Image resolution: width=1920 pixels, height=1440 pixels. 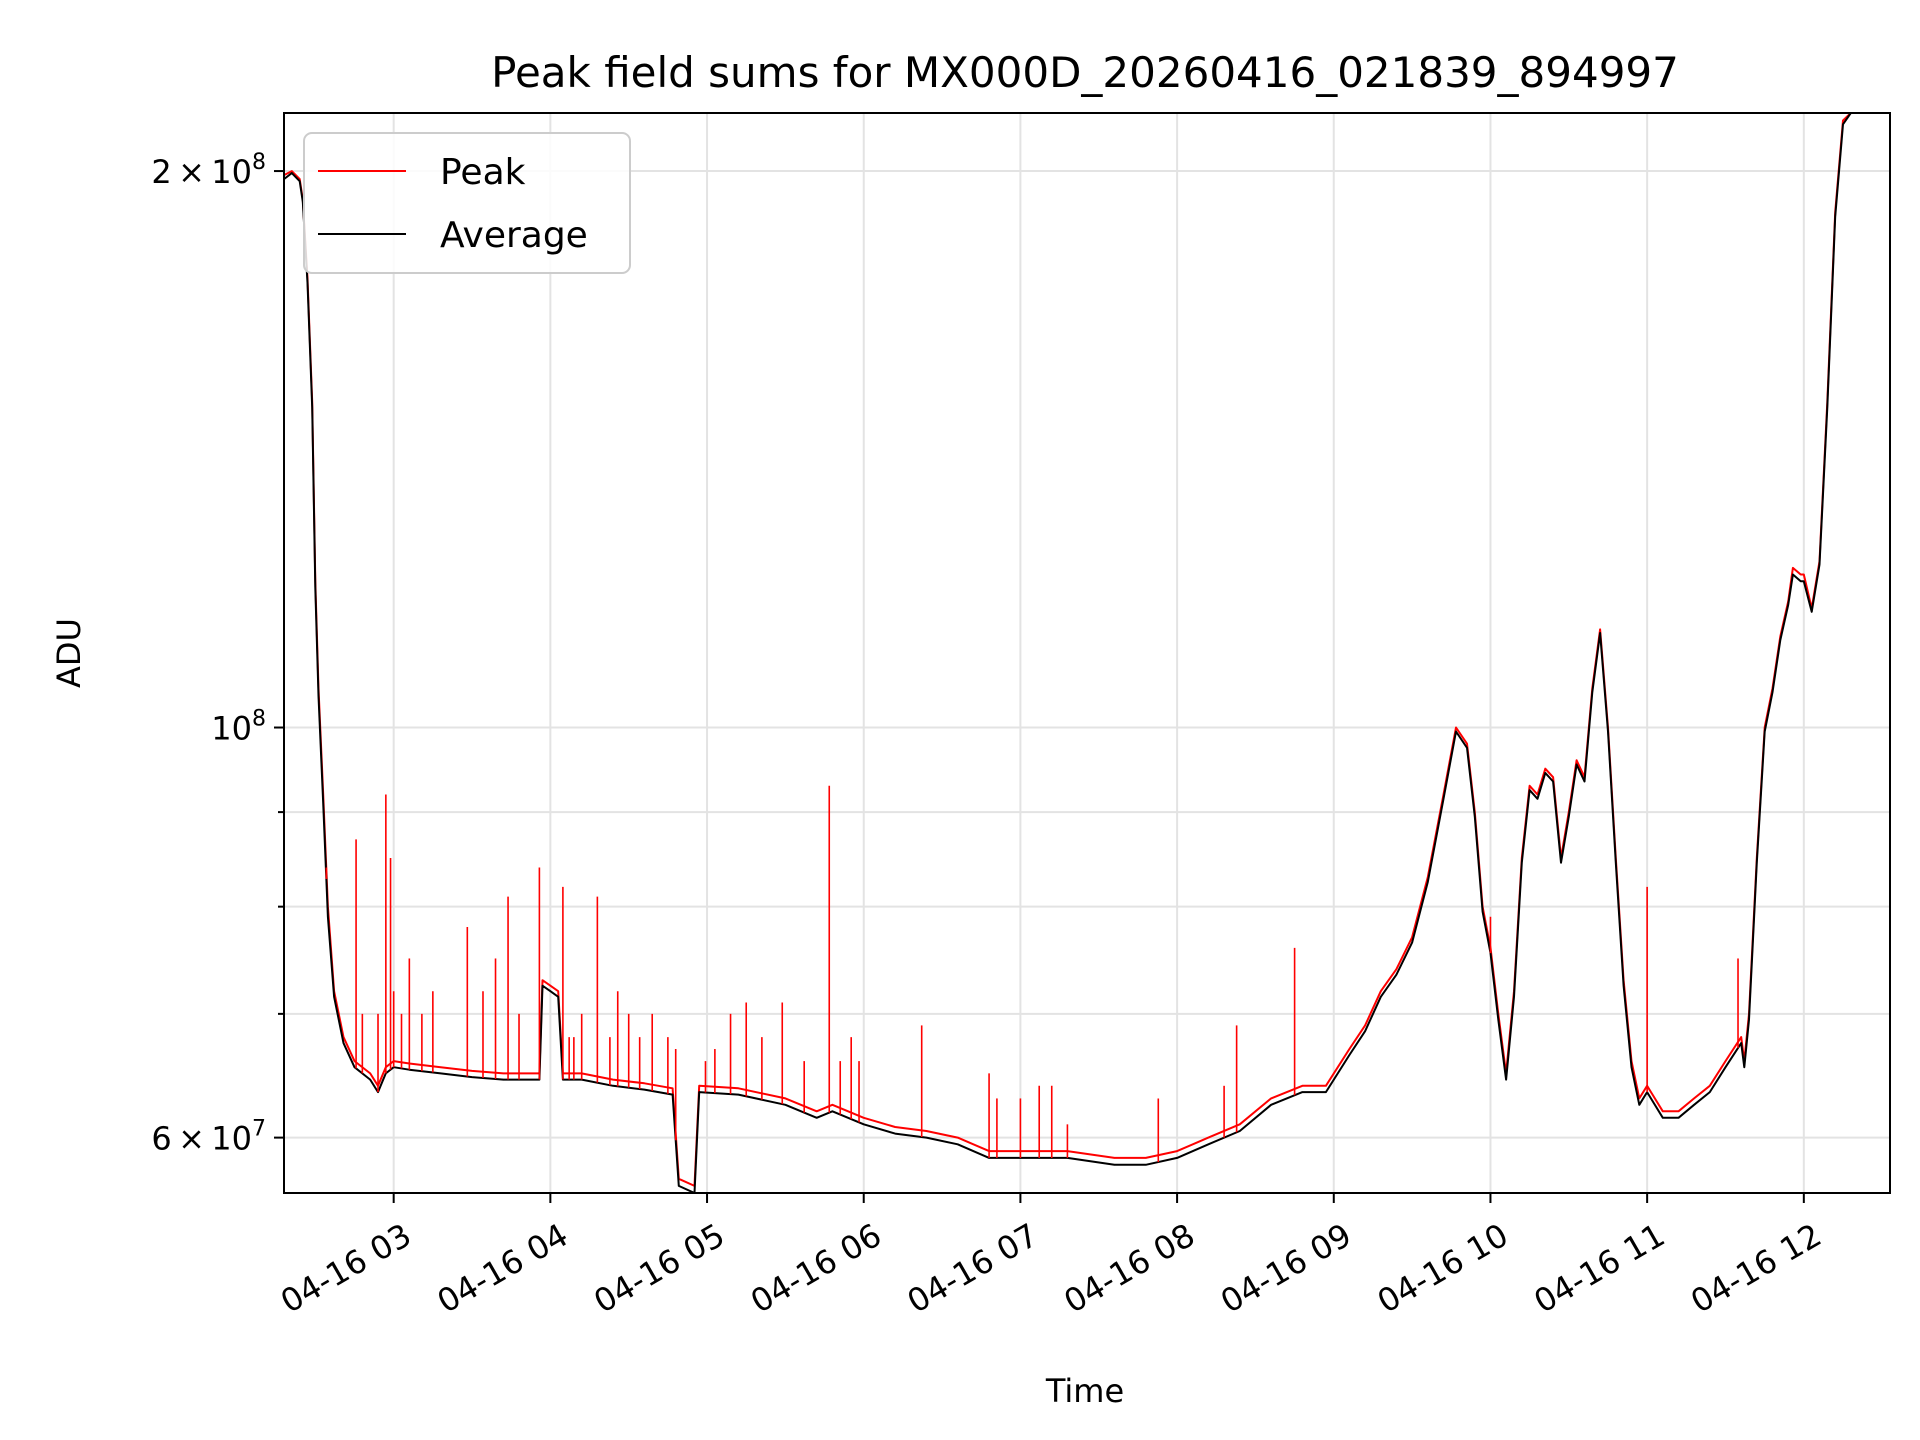 I want to click on y-tick-label: 108, so click(x=238, y=727).